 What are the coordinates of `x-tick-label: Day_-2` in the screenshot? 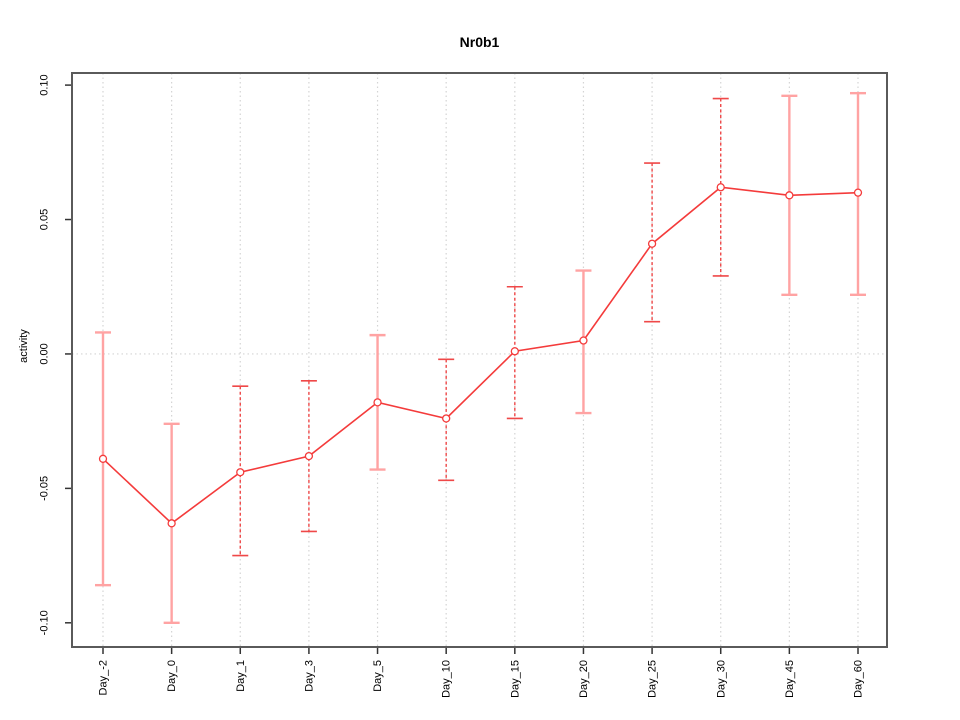 It's located at (104, 677).